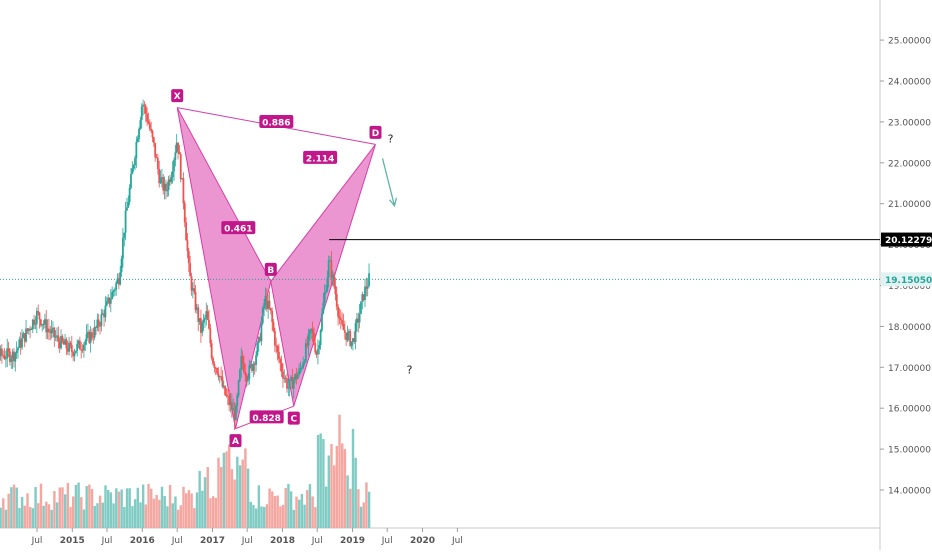 The image size is (932, 554). What do you see at coordinates (212, 541) in the screenshot?
I see `x-tick-label: 2017` at bounding box center [212, 541].